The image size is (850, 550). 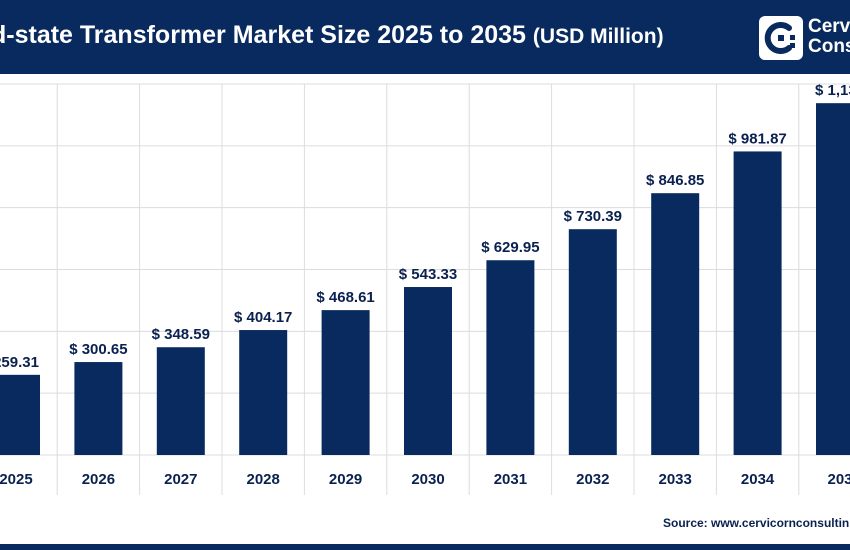 What do you see at coordinates (593, 216) in the screenshot?
I see `data-label-2032: $ 730.39` at bounding box center [593, 216].